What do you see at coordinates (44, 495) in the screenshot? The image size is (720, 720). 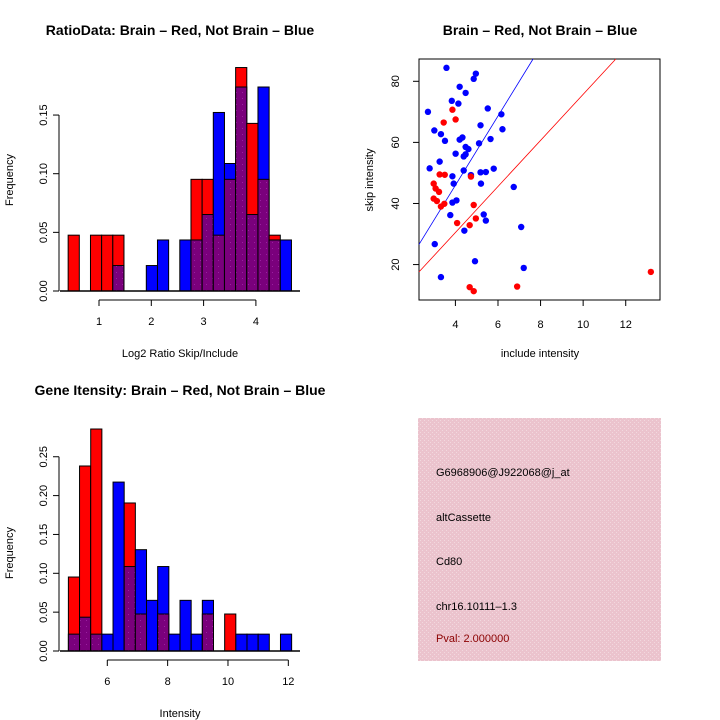 I see `gene-hist-y-tick-label: 0.20` at bounding box center [44, 495].